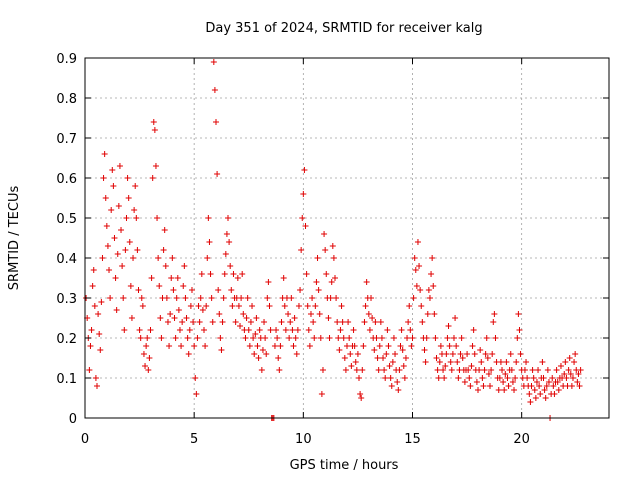  What do you see at coordinates (66, 99) in the screenshot?
I see `y-tick-label: 0.8` at bounding box center [66, 99].